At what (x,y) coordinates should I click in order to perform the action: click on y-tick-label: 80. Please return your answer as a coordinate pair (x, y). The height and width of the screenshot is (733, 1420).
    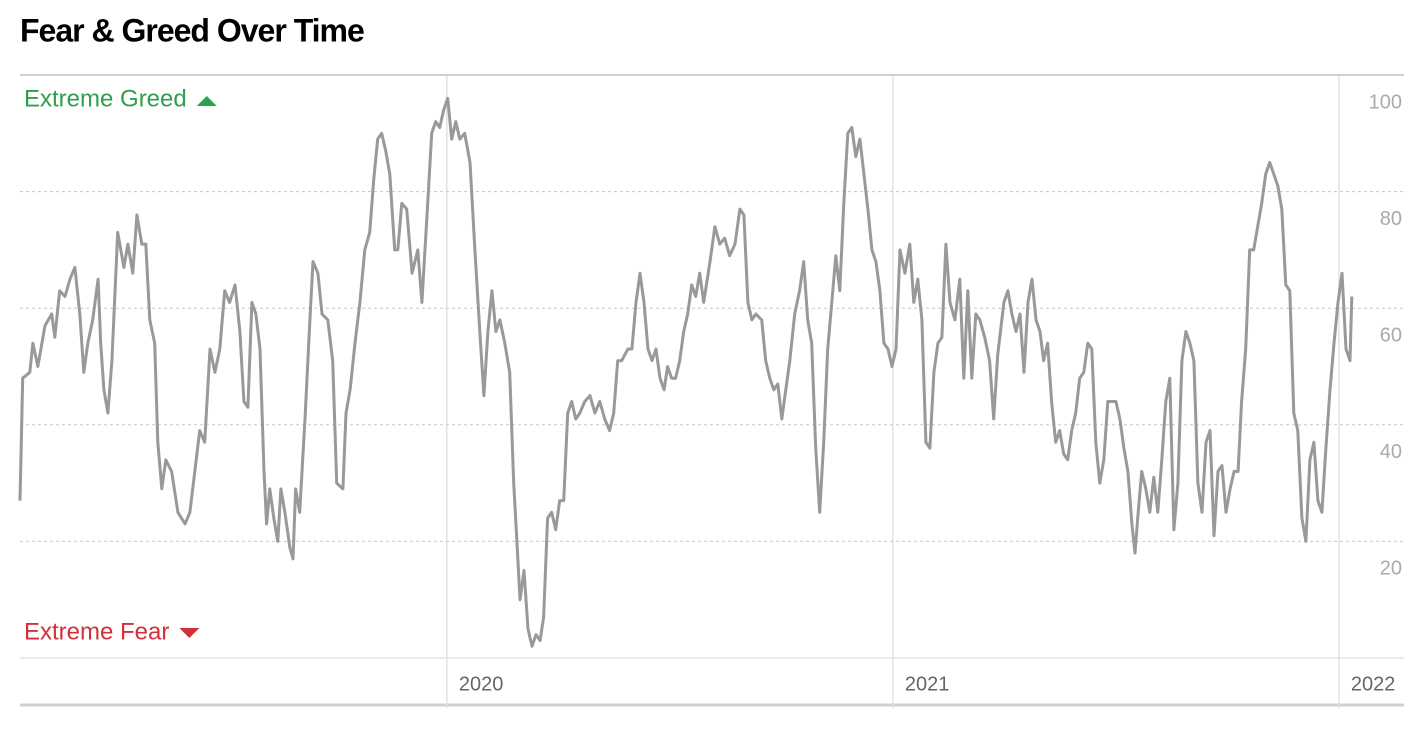
    Looking at the image, I should click on (1391, 219).